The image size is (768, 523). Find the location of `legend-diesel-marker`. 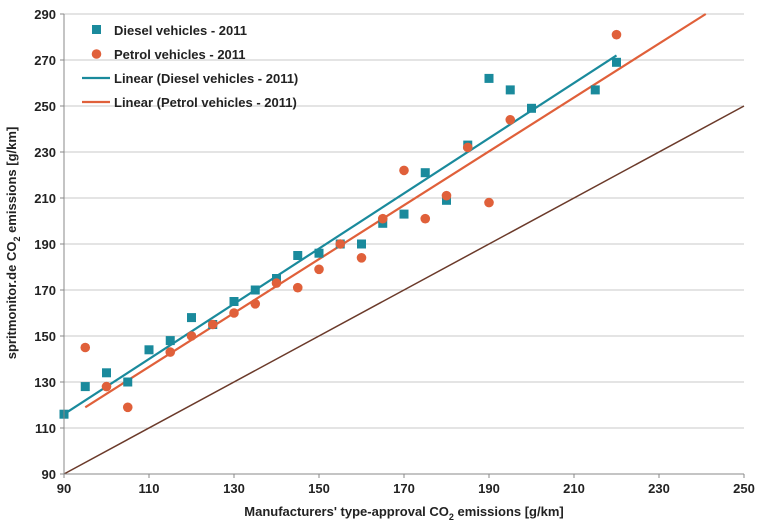

legend-diesel-marker is located at coordinates (96, 29).